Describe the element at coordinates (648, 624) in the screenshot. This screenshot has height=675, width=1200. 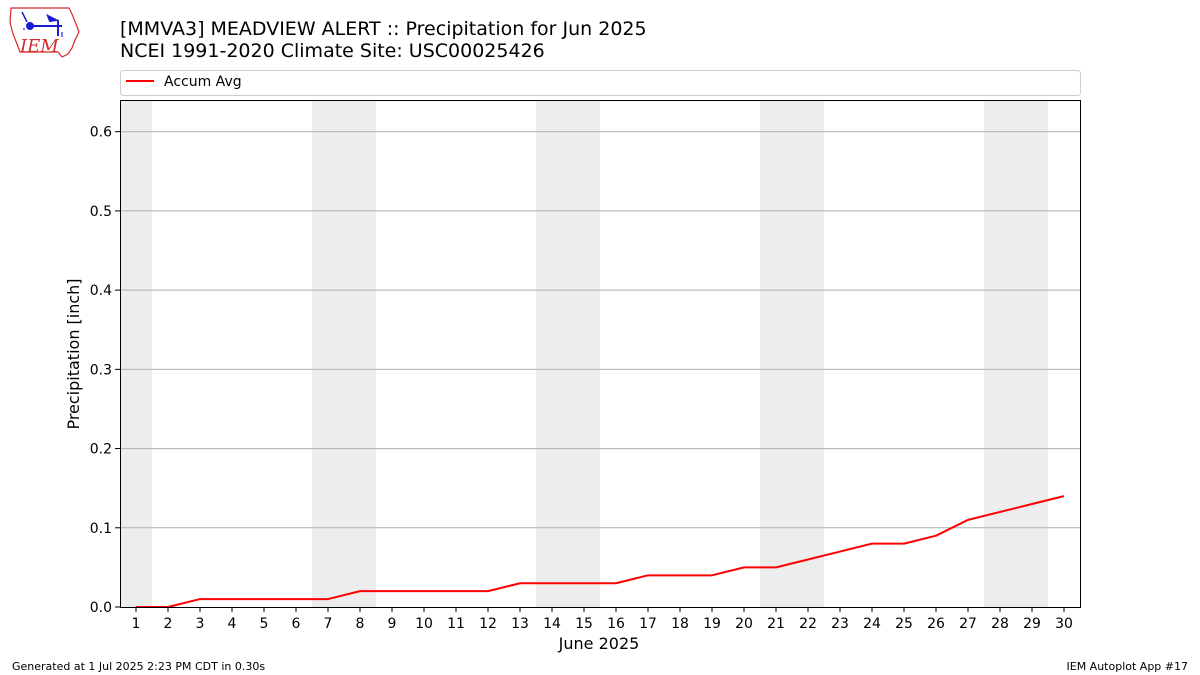
I see `x-tick-label: 17` at that location.